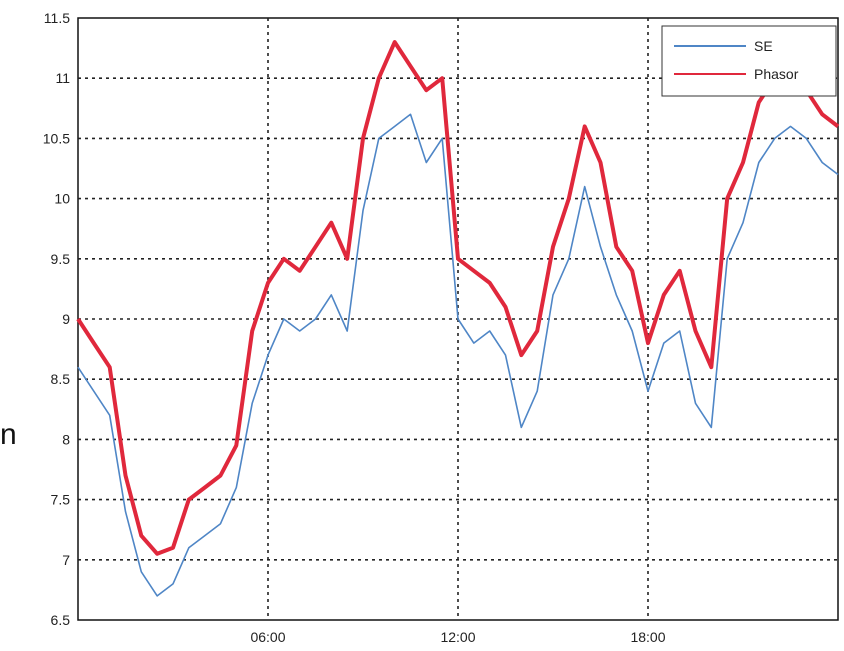  Describe the element at coordinates (776, 74) in the screenshot. I see `legend-label-phasor: Phasor` at that location.